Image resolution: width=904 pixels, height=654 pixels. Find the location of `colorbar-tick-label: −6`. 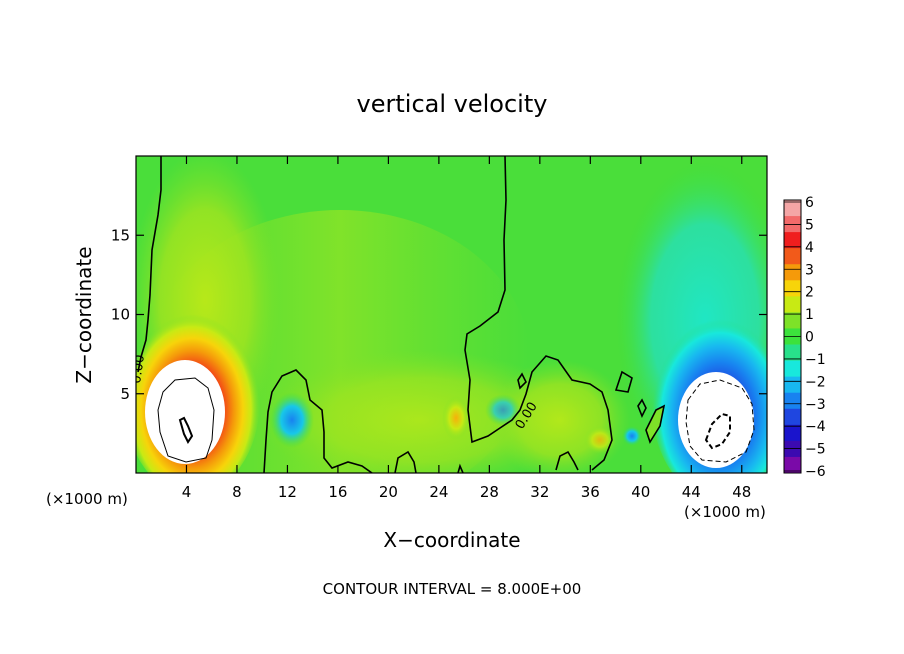

colorbar-tick-label: −6 is located at coordinates (815, 472).